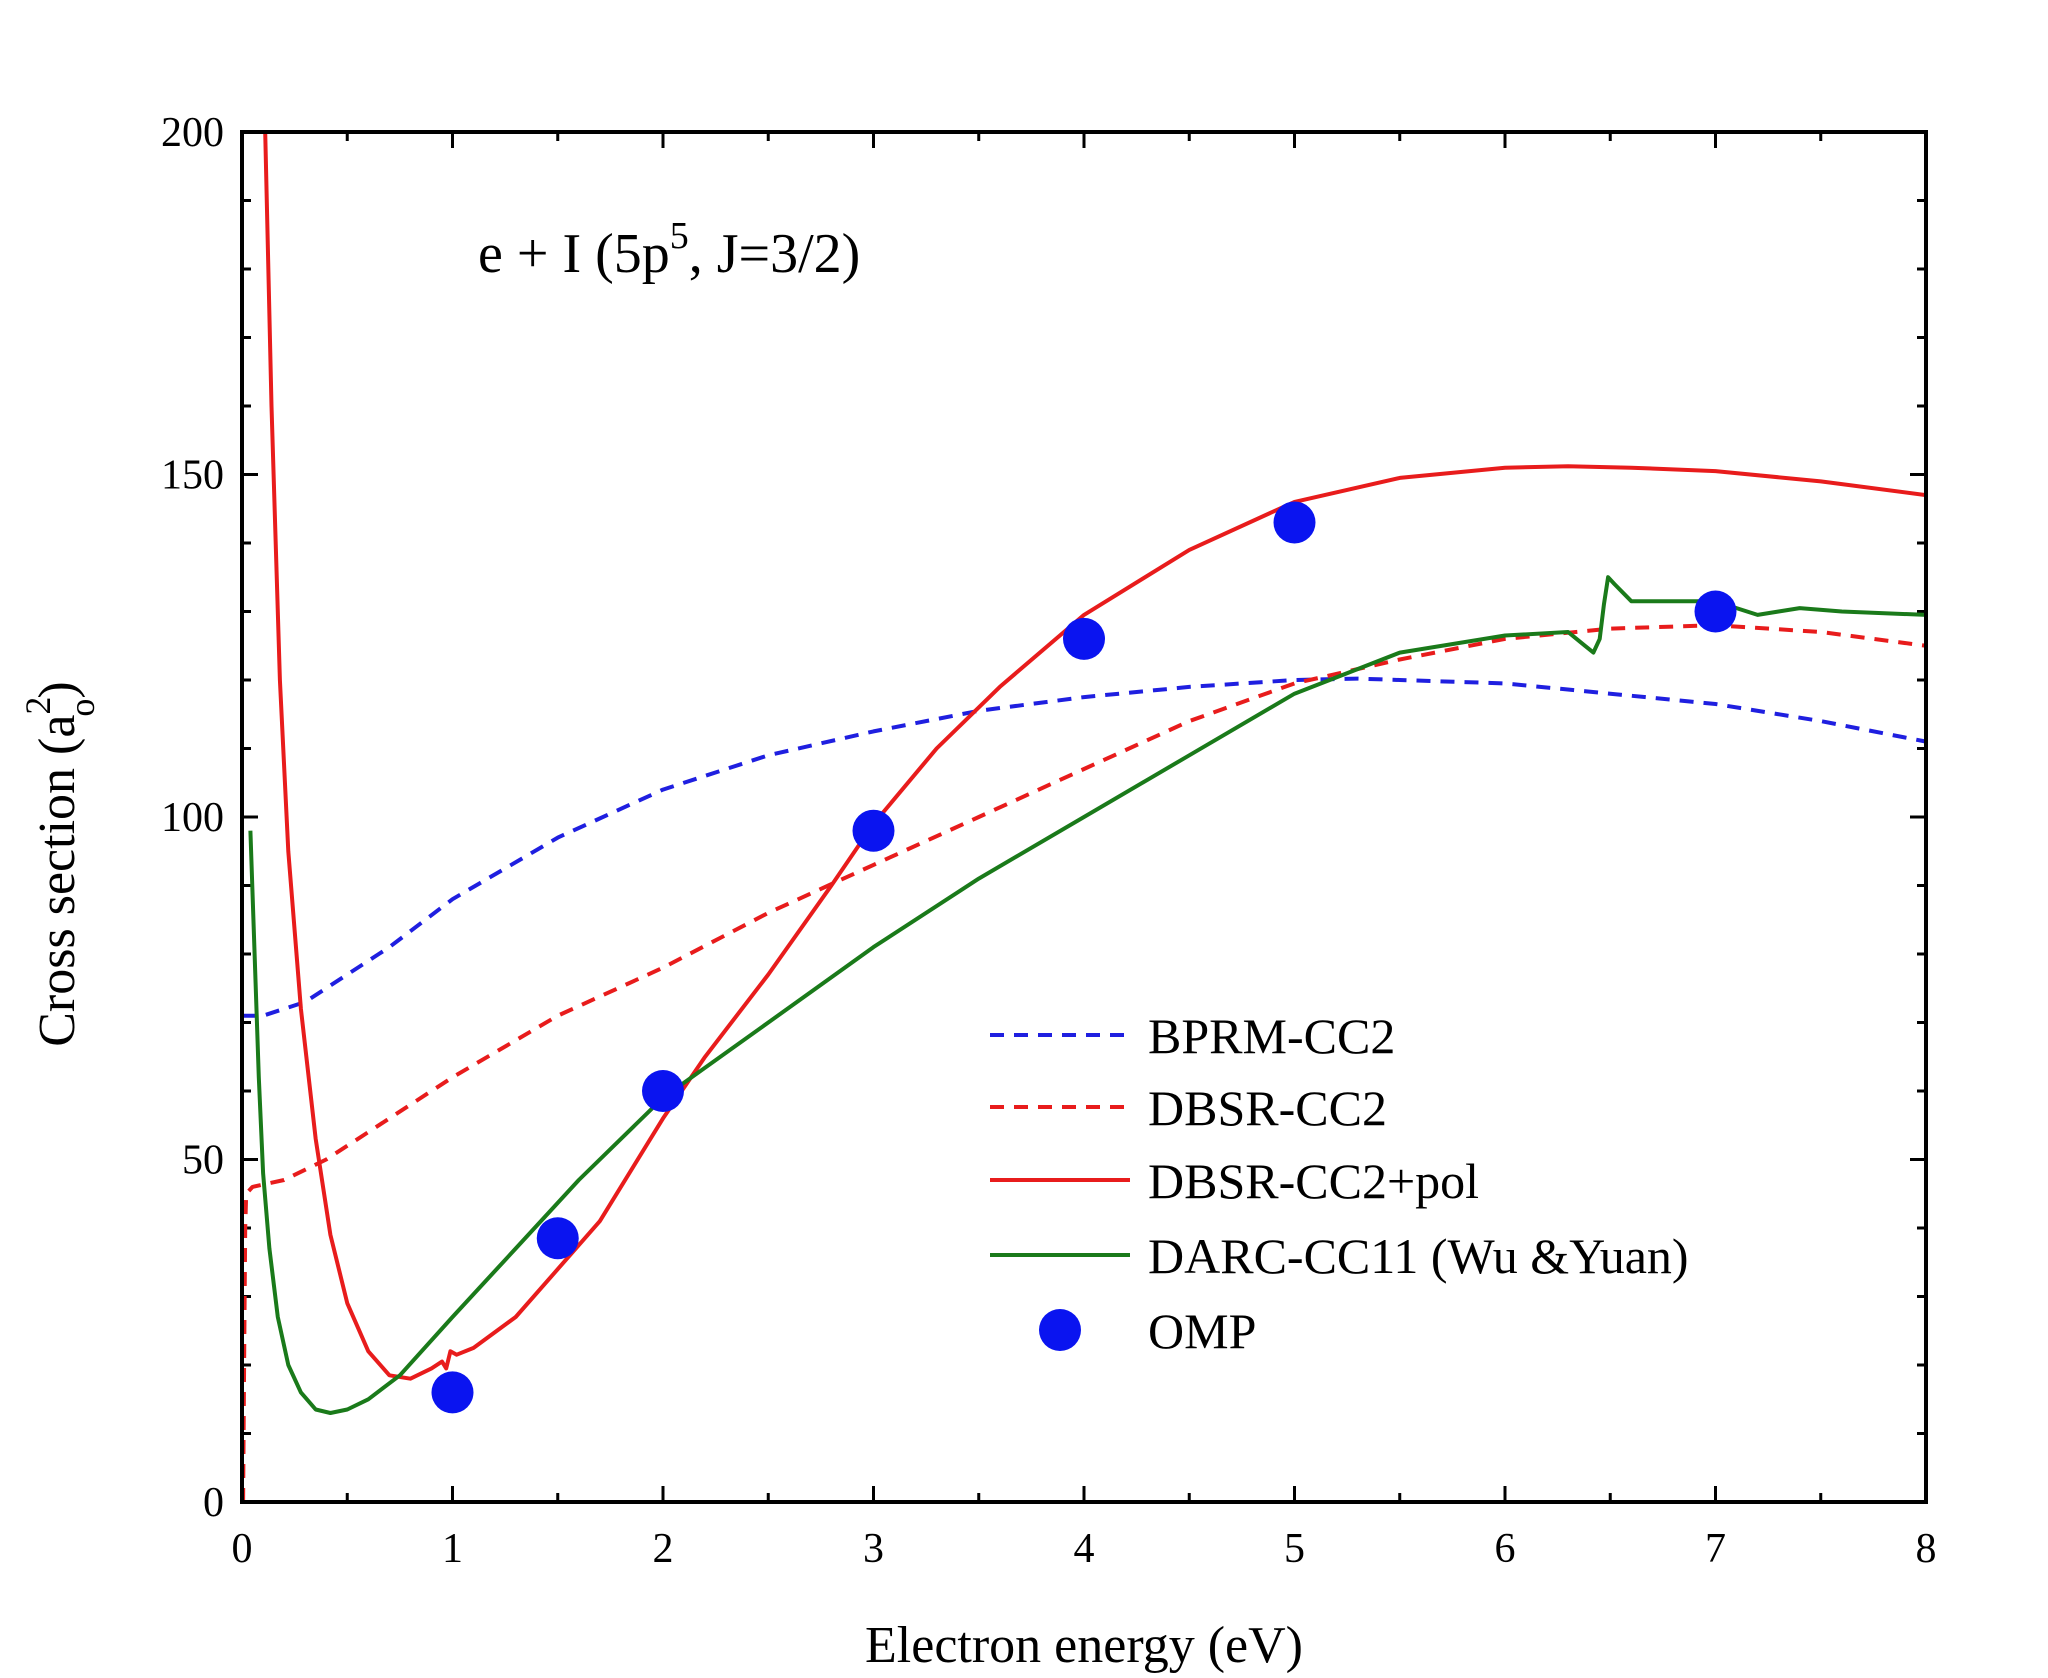  I want to click on legend-label-dbsr-cc2: DBSR-CC2, so click(1267, 1108).